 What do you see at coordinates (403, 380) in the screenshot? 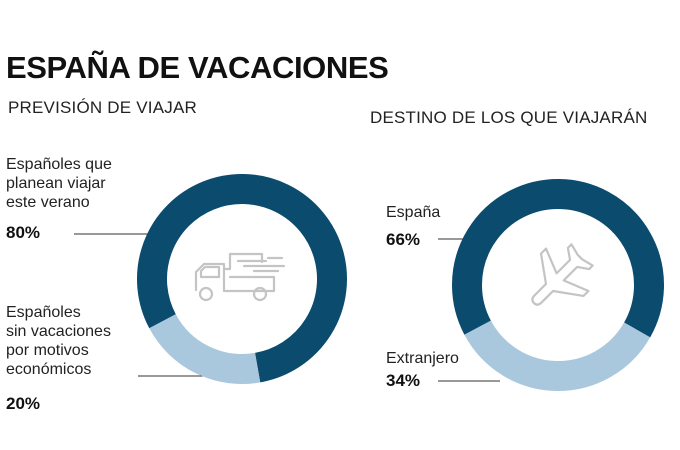
I see `chart-2-slice-2-value: 34%` at bounding box center [403, 380].